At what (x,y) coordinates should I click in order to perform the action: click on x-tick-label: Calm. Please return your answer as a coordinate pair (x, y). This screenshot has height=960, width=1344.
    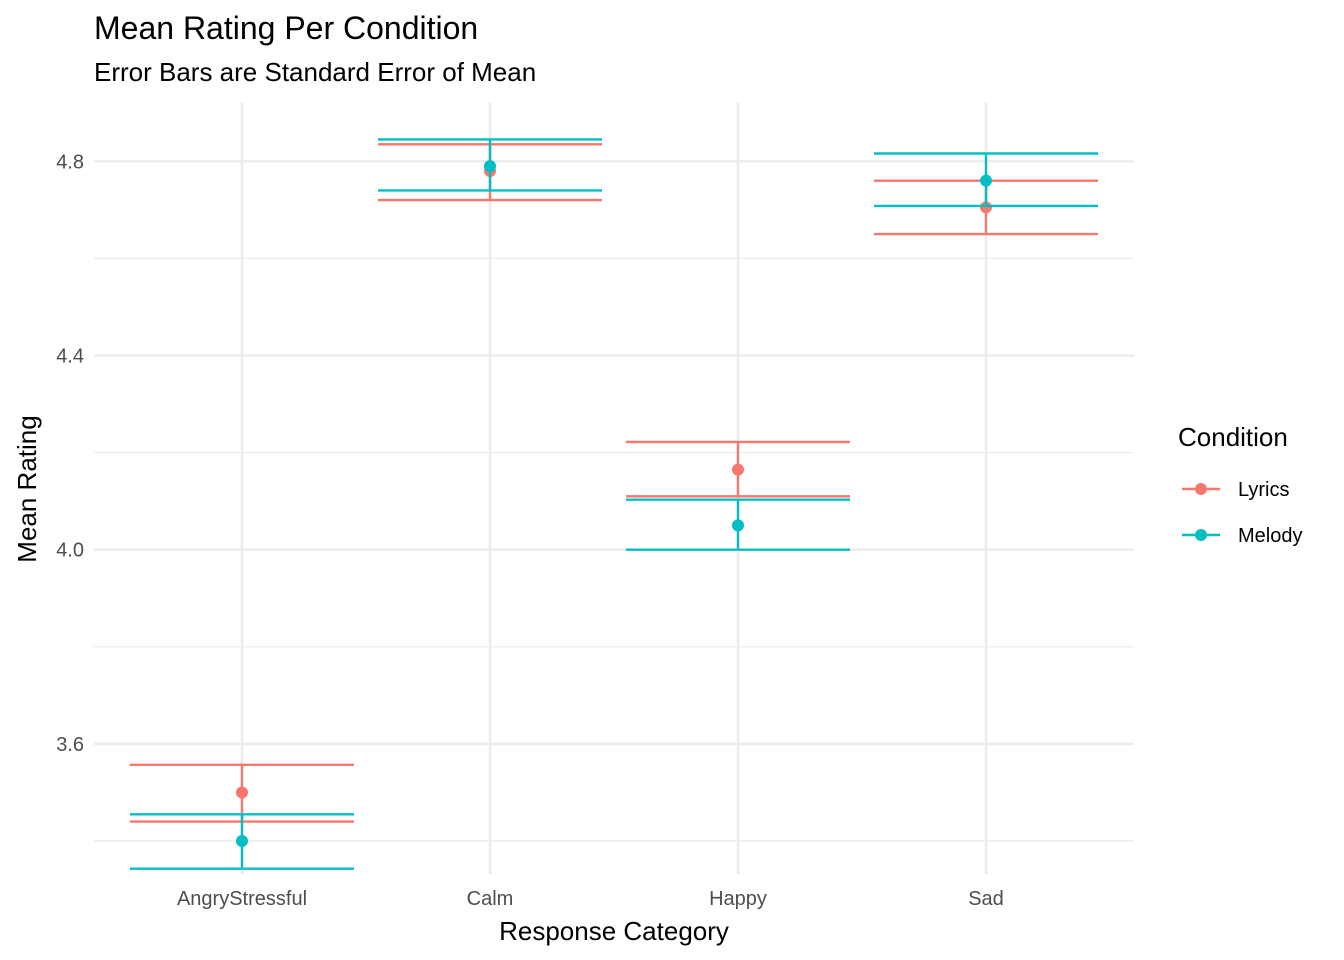
    Looking at the image, I should click on (490, 899).